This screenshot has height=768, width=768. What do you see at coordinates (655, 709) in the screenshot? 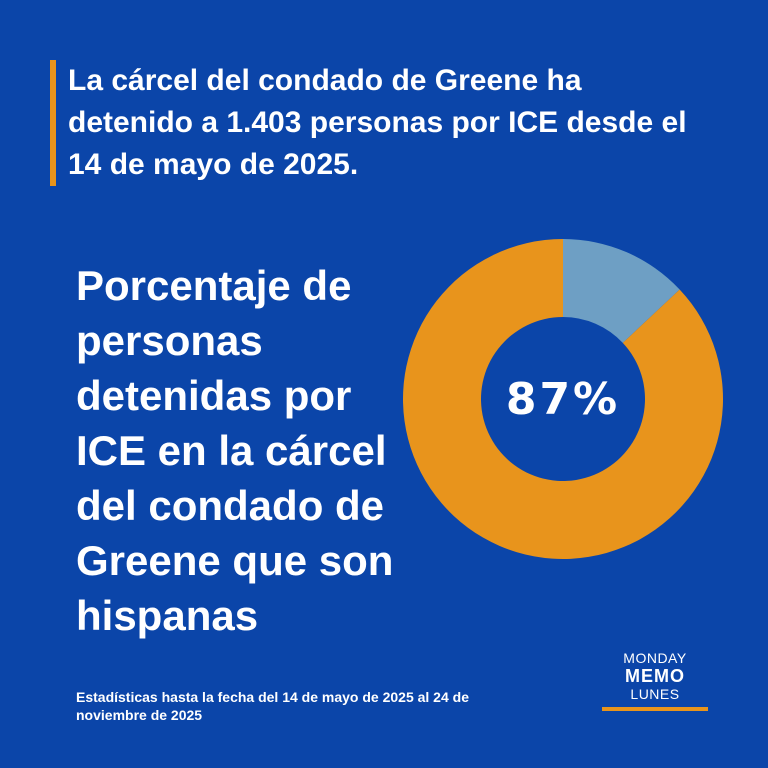
I see `logo-underline` at bounding box center [655, 709].